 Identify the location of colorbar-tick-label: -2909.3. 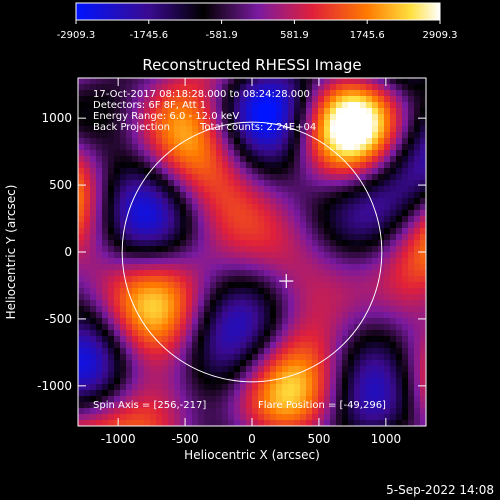
(76, 35).